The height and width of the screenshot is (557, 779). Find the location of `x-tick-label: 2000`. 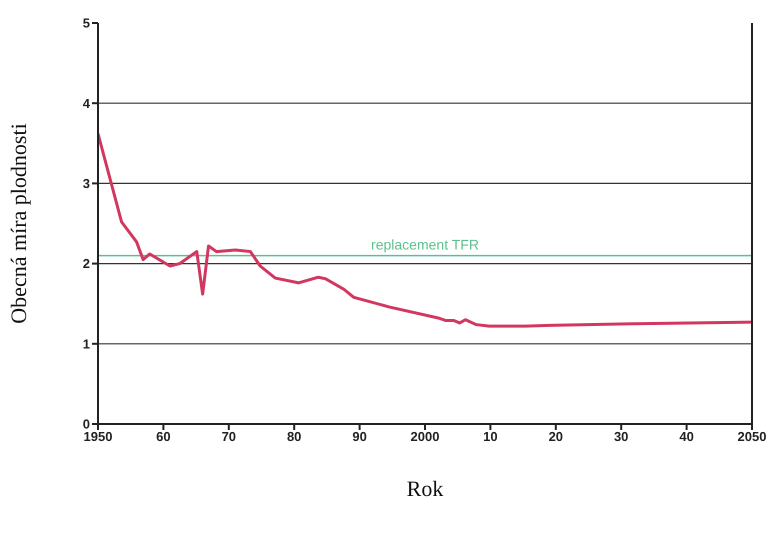

x-tick-label: 2000 is located at coordinates (425, 436).